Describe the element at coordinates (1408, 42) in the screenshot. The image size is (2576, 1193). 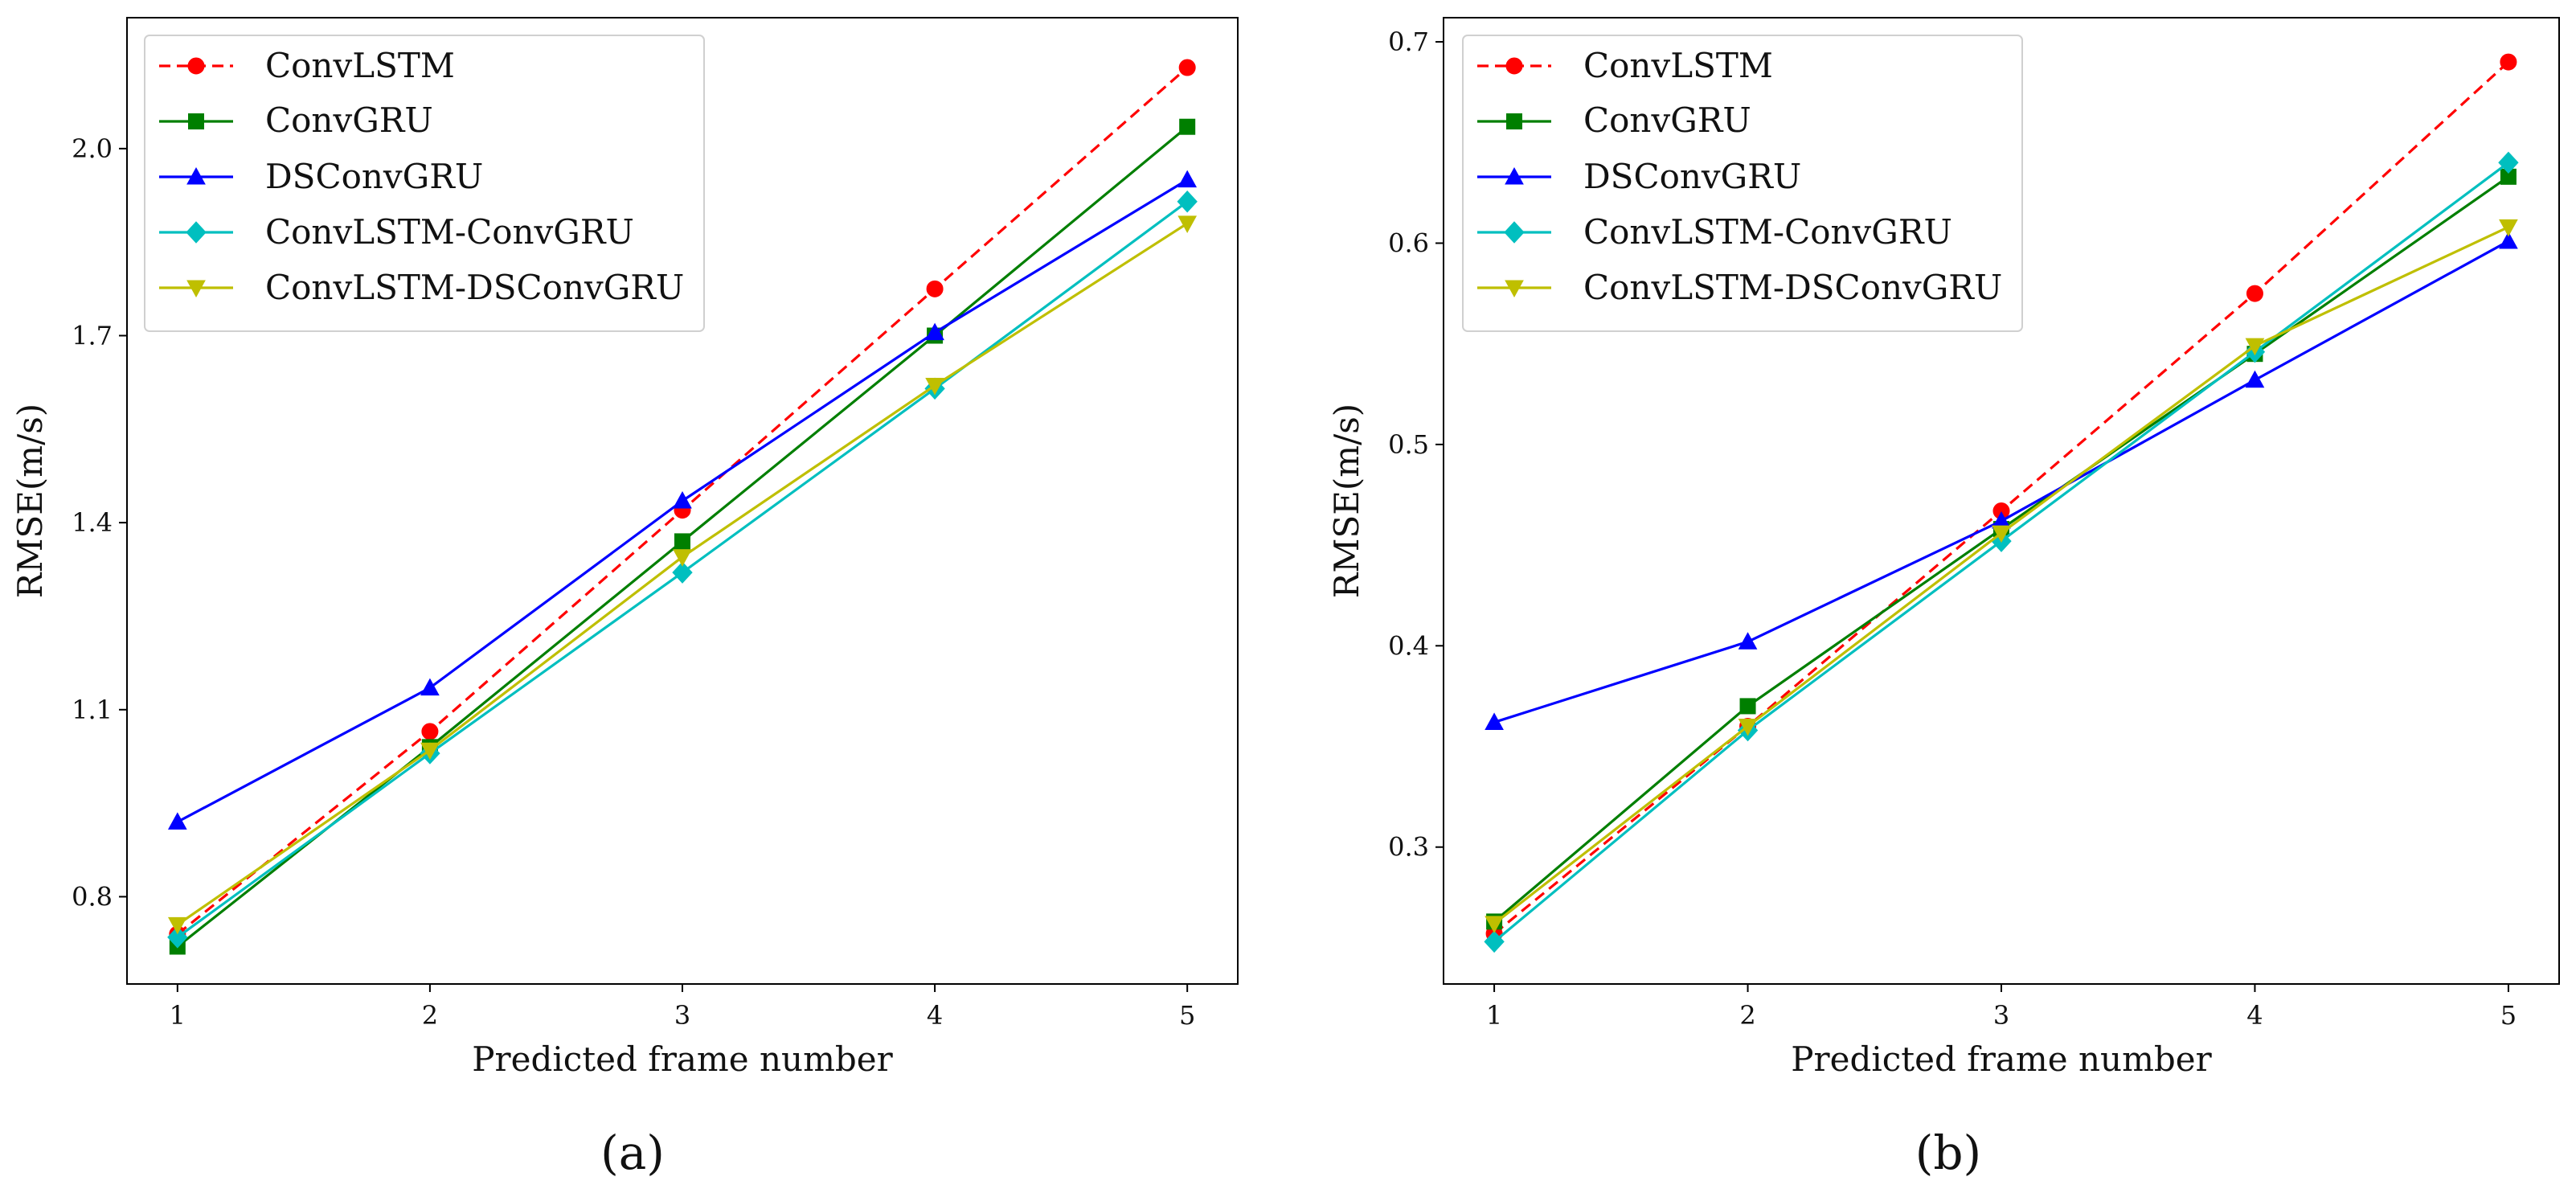
I see `y-tick-label: 0.7` at that location.